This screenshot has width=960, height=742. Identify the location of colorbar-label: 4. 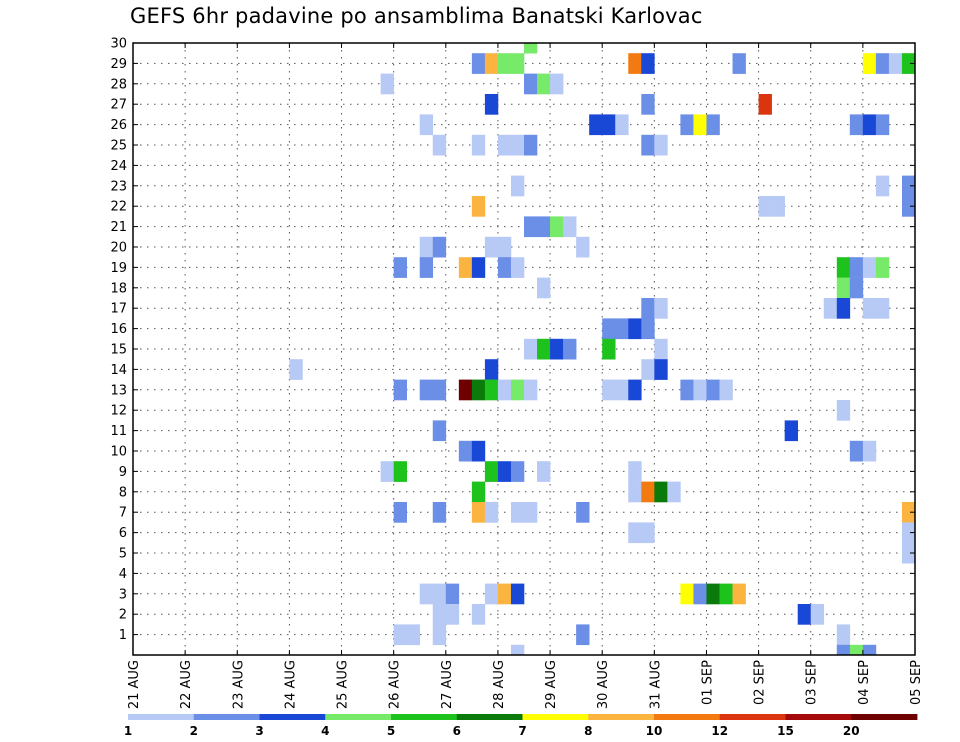
(325, 731).